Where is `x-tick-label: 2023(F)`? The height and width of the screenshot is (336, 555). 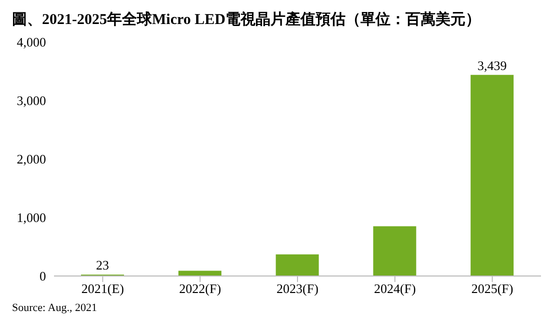 x-tick-label: 2023(F) is located at coordinates (297, 288).